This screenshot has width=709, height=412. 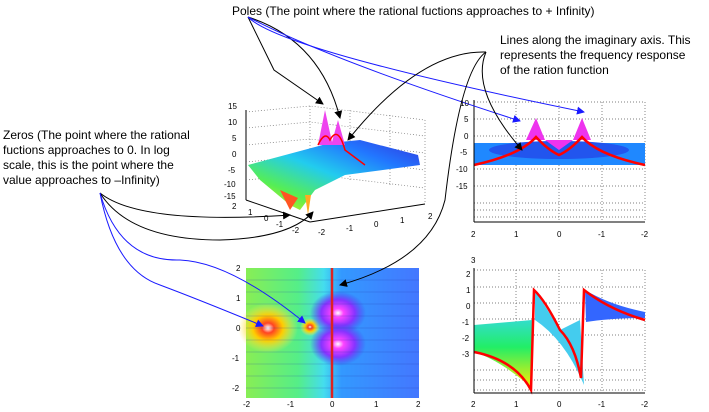 What do you see at coordinates (473, 260) in the screenshot?
I see `tick: 3` at bounding box center [473, 260].